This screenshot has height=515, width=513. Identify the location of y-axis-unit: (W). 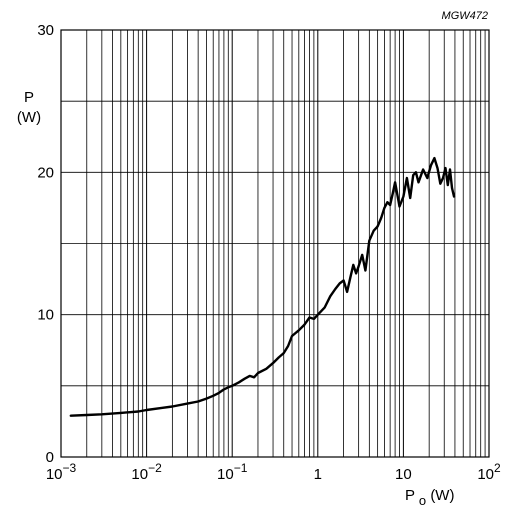
(29, 117).